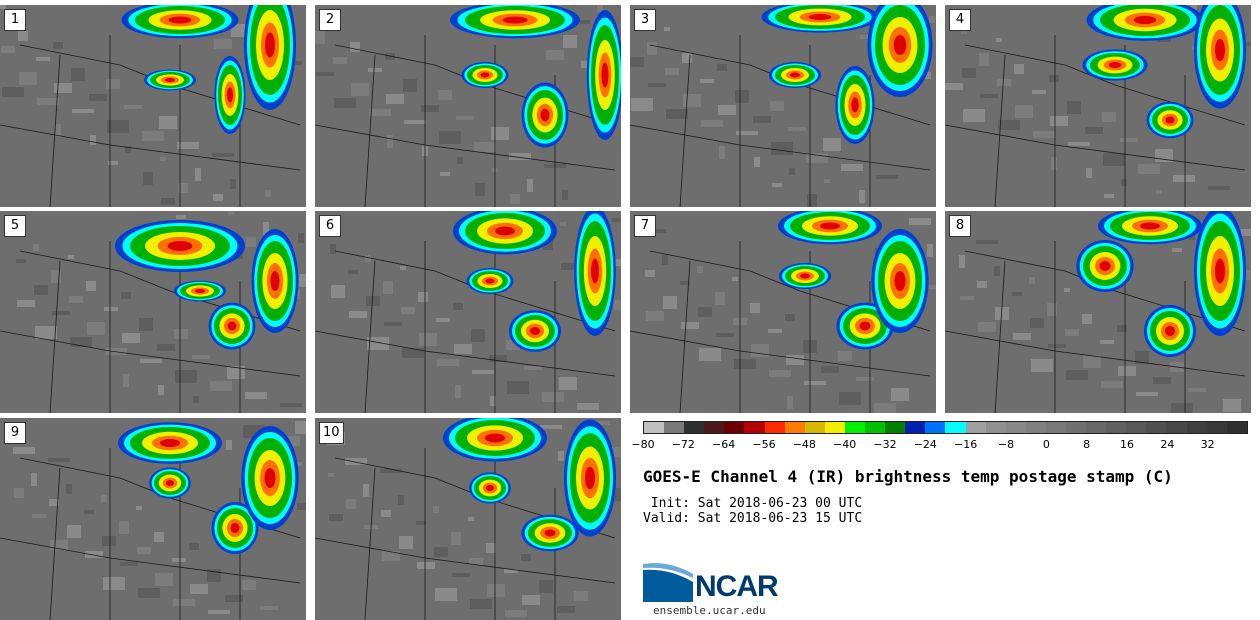  I want to click on colorbar-ticks: −80 −72 −64 −56 −48 −40 −32 −24 −16 −8 0 8 16 24 32, so click(939, 446).